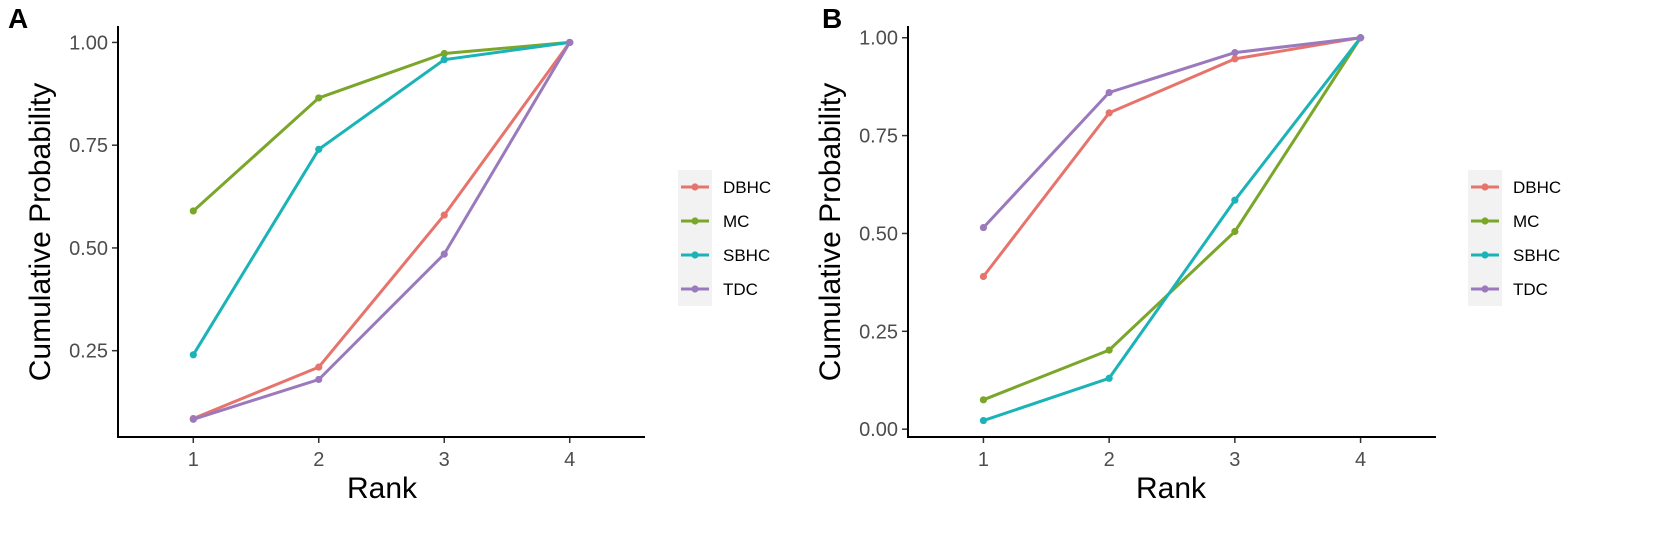 The width and height of the screenshot is (1667, 533). What do you see at coordinates (832, 18) in the screenshot?
I see `panel-label-b: B` at bounding box center [832, 18].